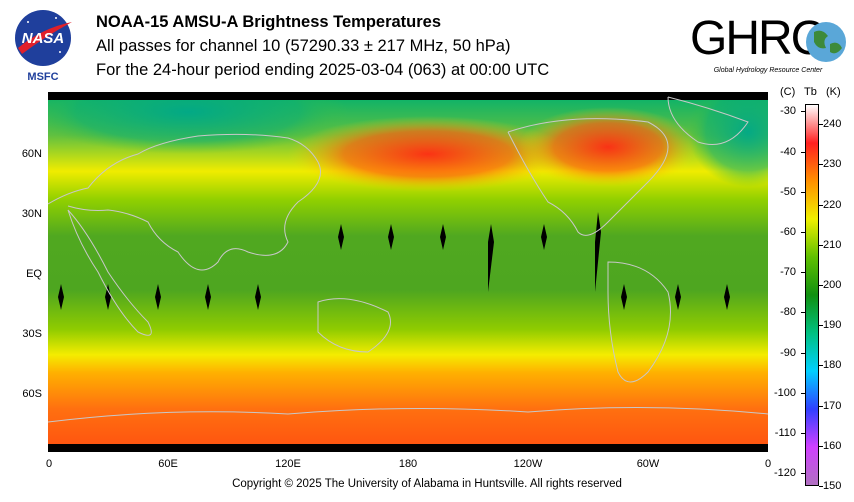  I want to click on lon-label-60w: 60W, so click(648, 464).